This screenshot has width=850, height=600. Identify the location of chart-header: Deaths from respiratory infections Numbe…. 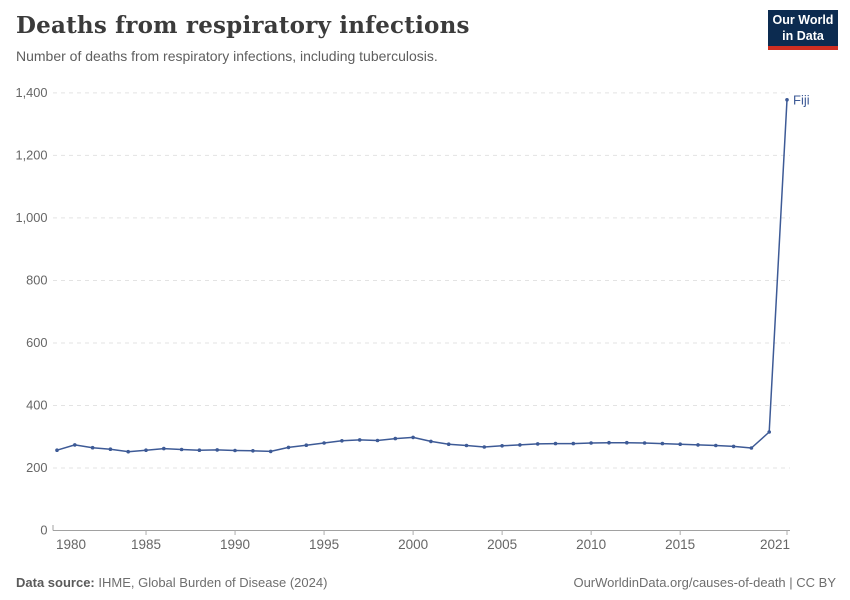
(383, 38).